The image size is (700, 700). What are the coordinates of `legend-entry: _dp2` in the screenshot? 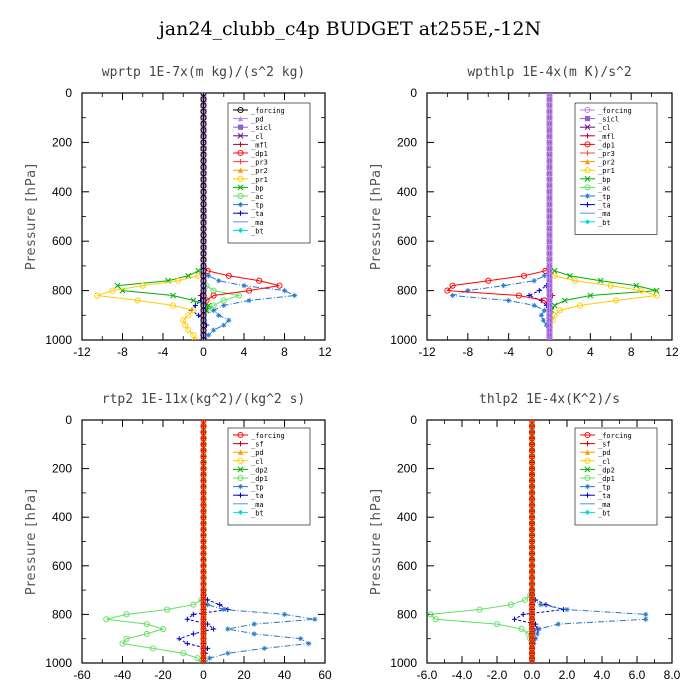 It's located at (259, 470).